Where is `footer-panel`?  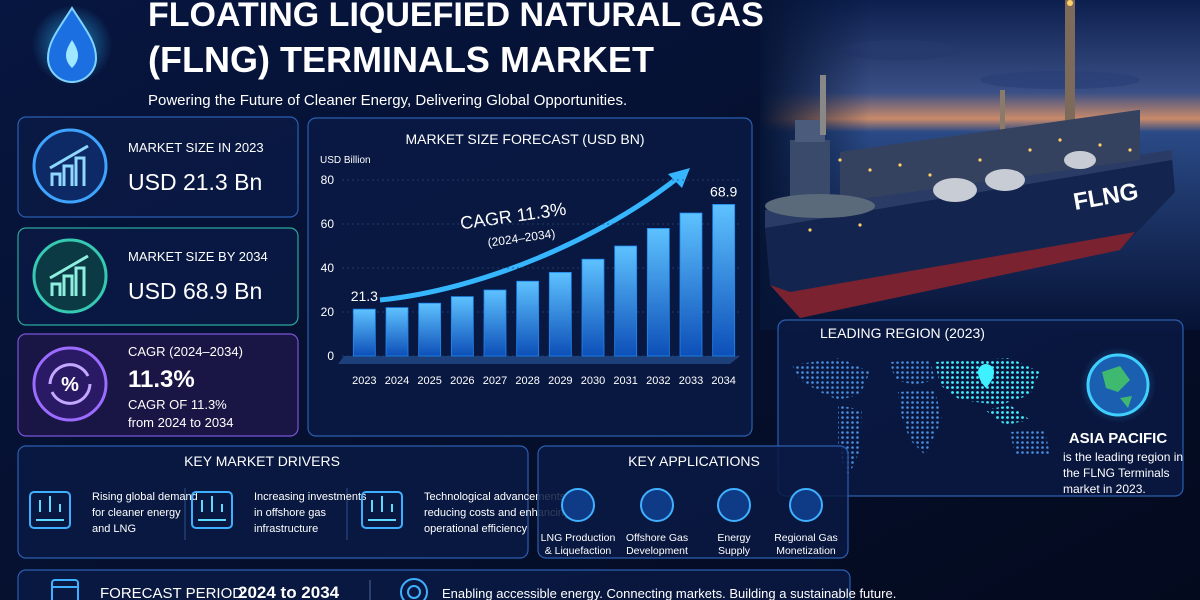 footer-panel is located at coordinates (434, 584).